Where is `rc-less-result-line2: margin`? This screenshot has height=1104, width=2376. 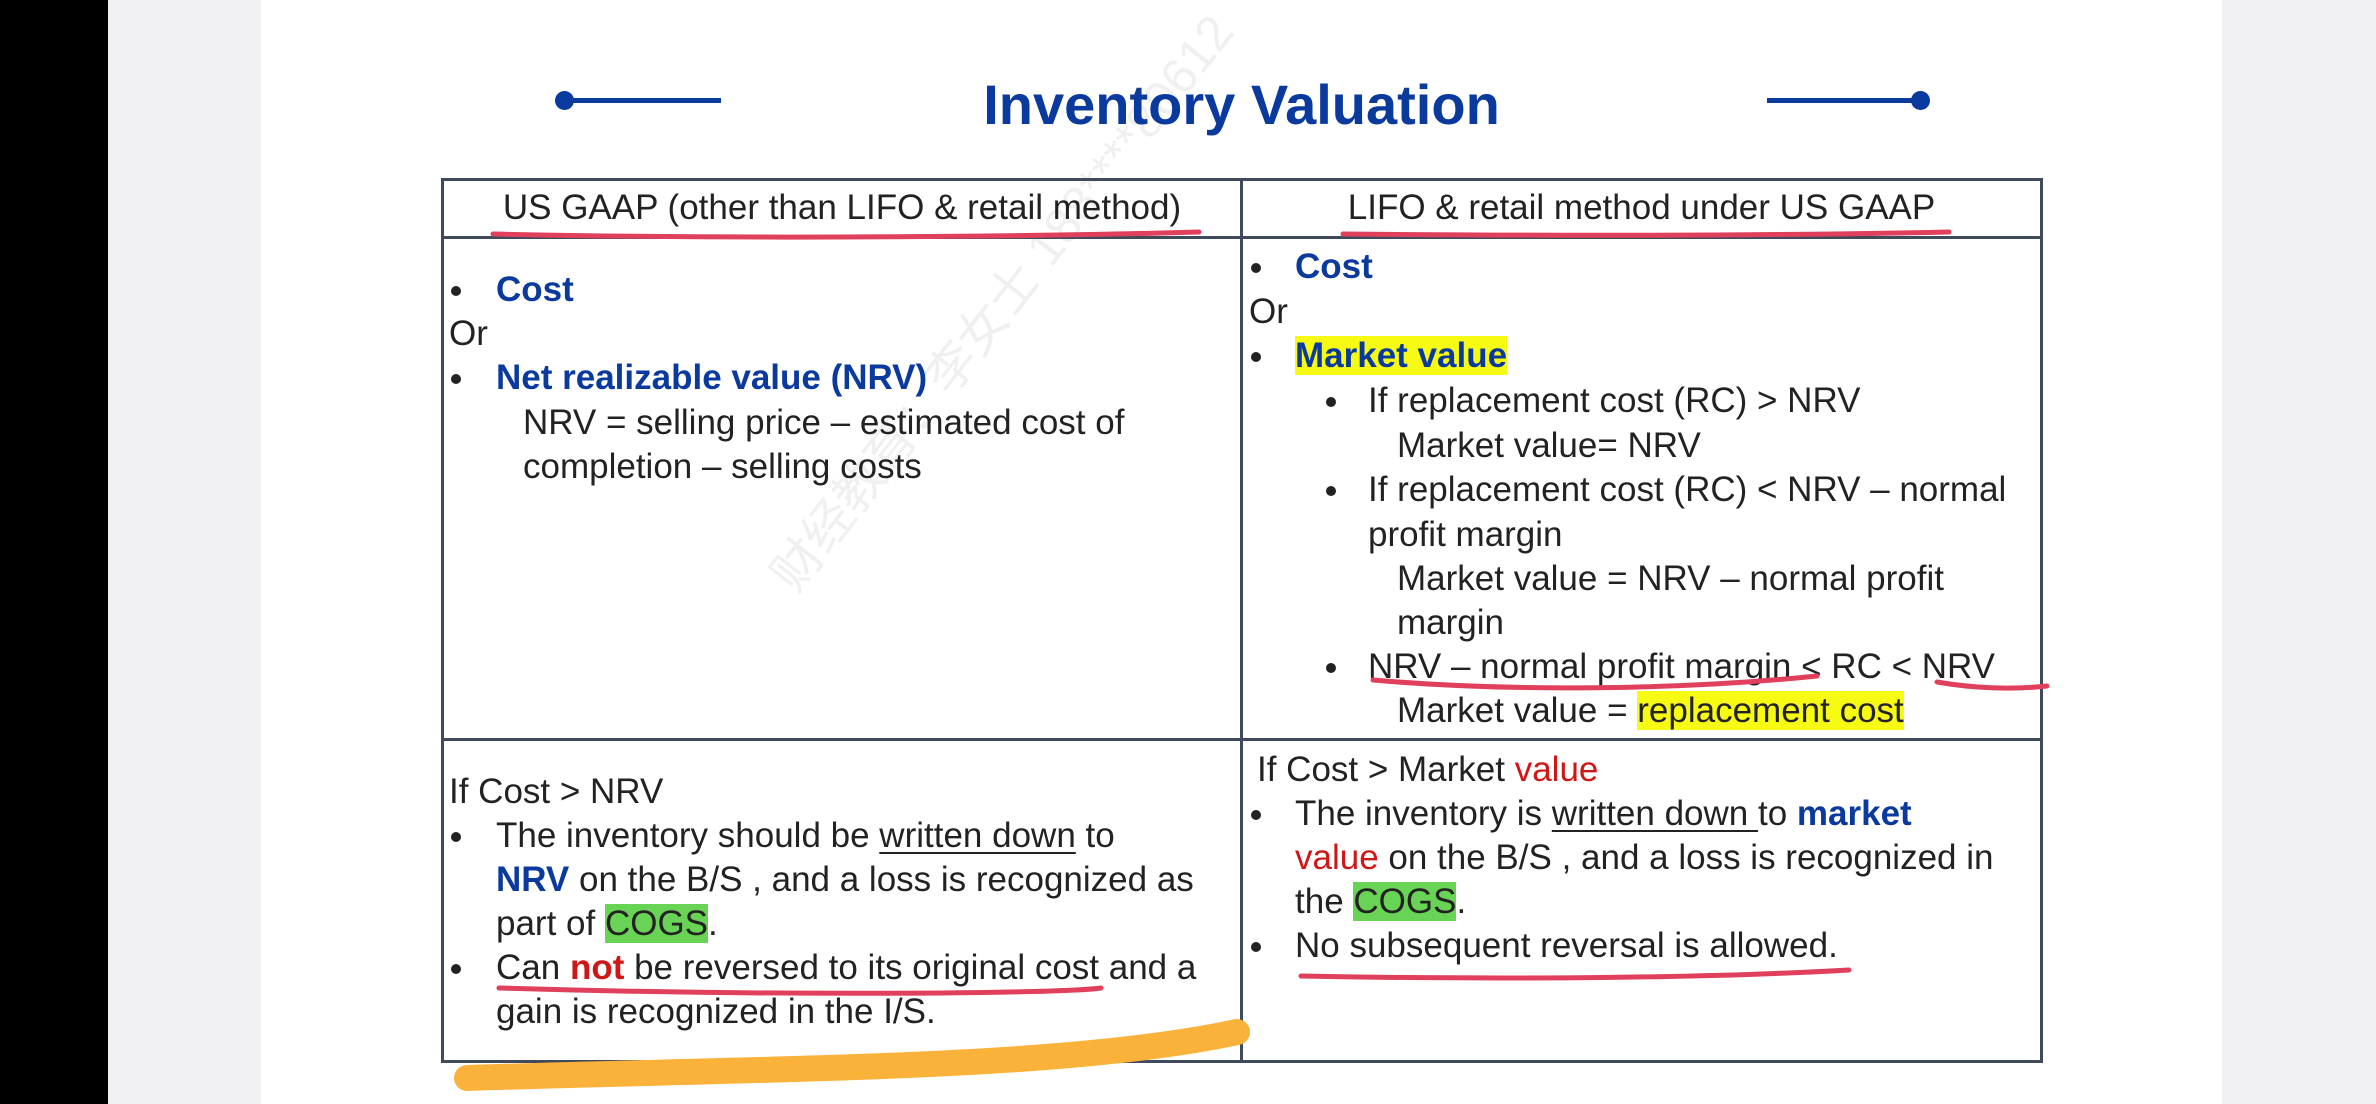
rc-less-result-line2: margin is located at coordinates (1450, 622).